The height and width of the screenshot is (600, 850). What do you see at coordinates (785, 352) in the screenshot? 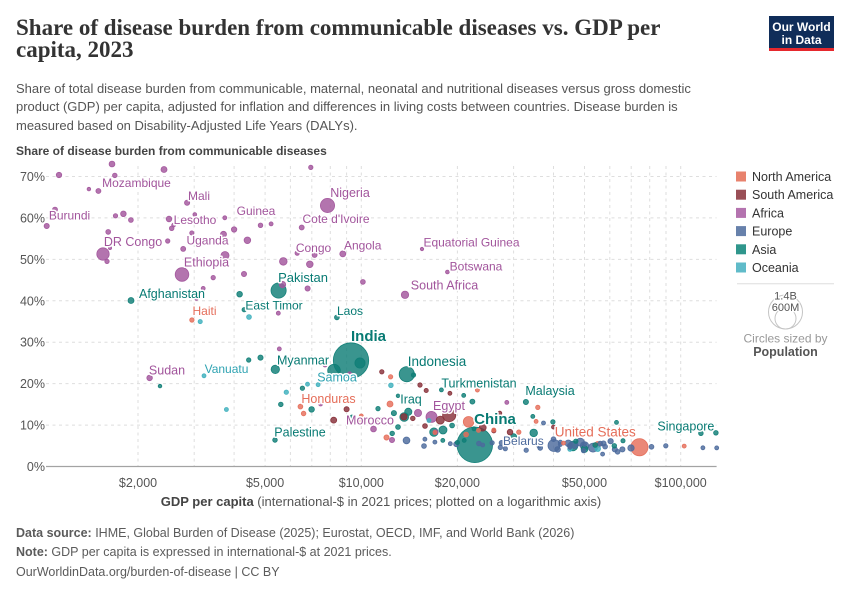
I see `svg-text: Population` at bounding box center [785, 352].